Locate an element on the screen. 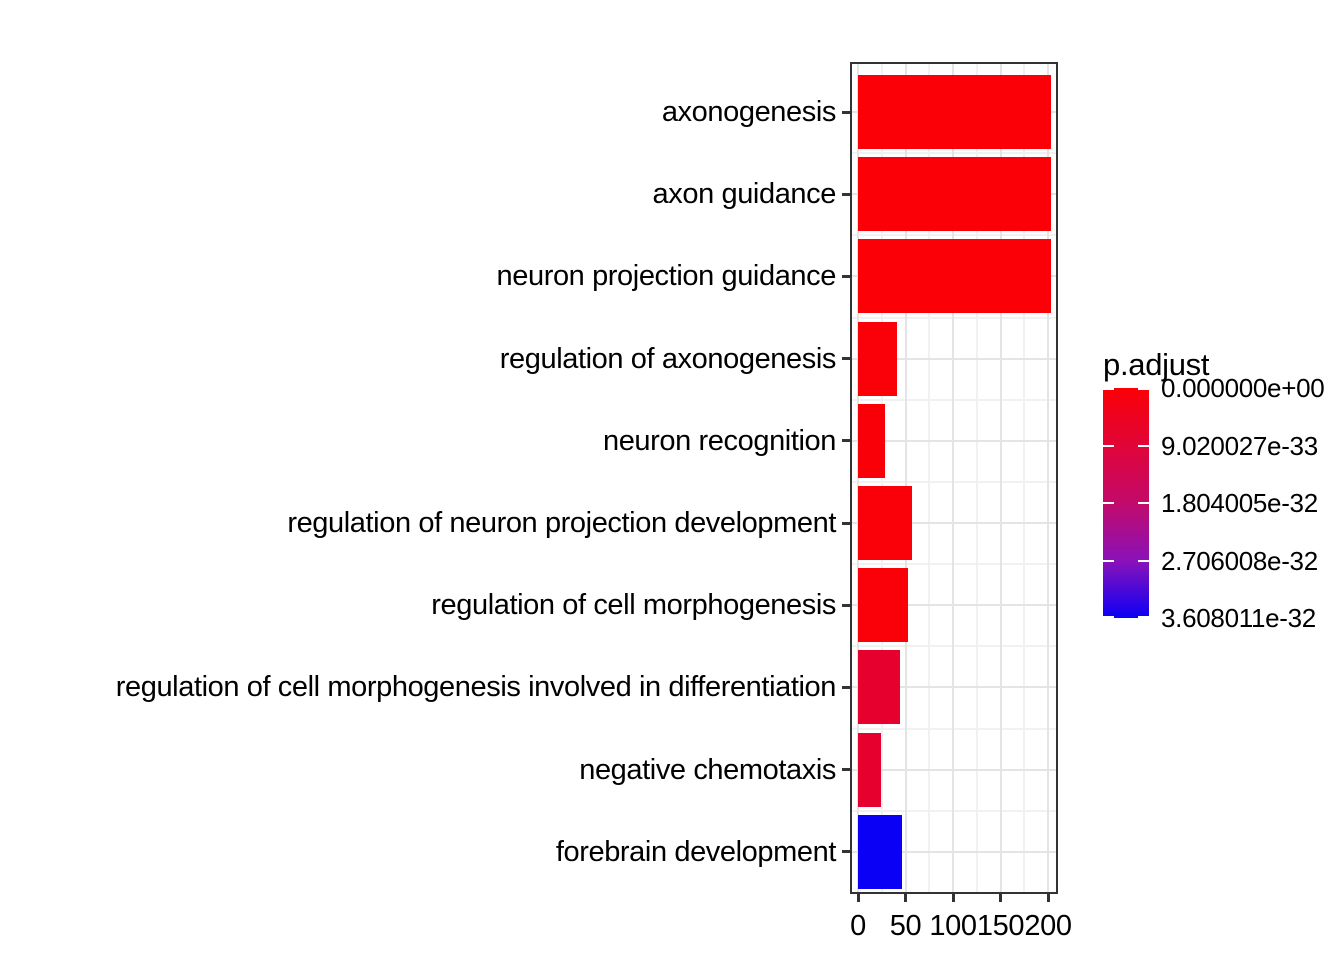 Image resolution: width=1344 pixels, height=960 pixels. bar-regulation-of-cell-morphogenesis-involved-in-differentiation is located at coordinates (879, 687).